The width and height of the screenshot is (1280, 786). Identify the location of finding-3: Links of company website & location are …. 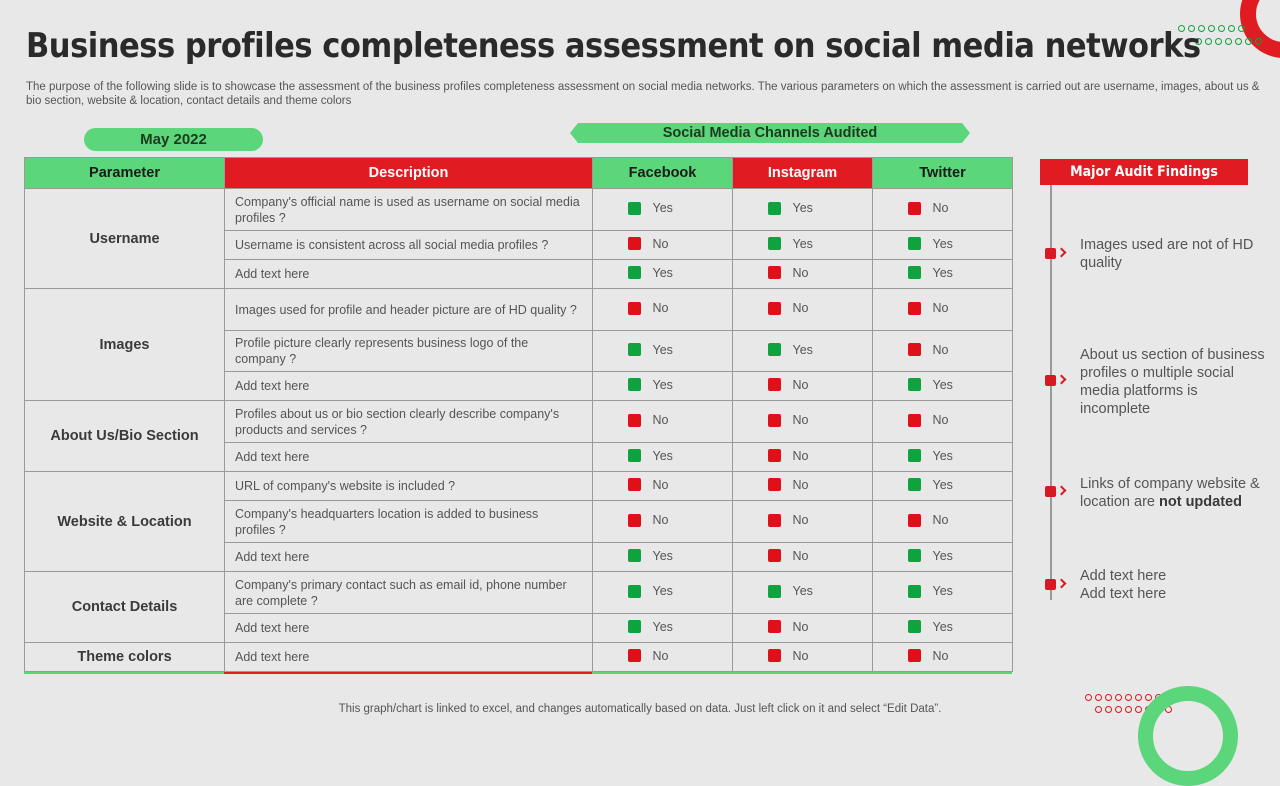
(1175, 493).